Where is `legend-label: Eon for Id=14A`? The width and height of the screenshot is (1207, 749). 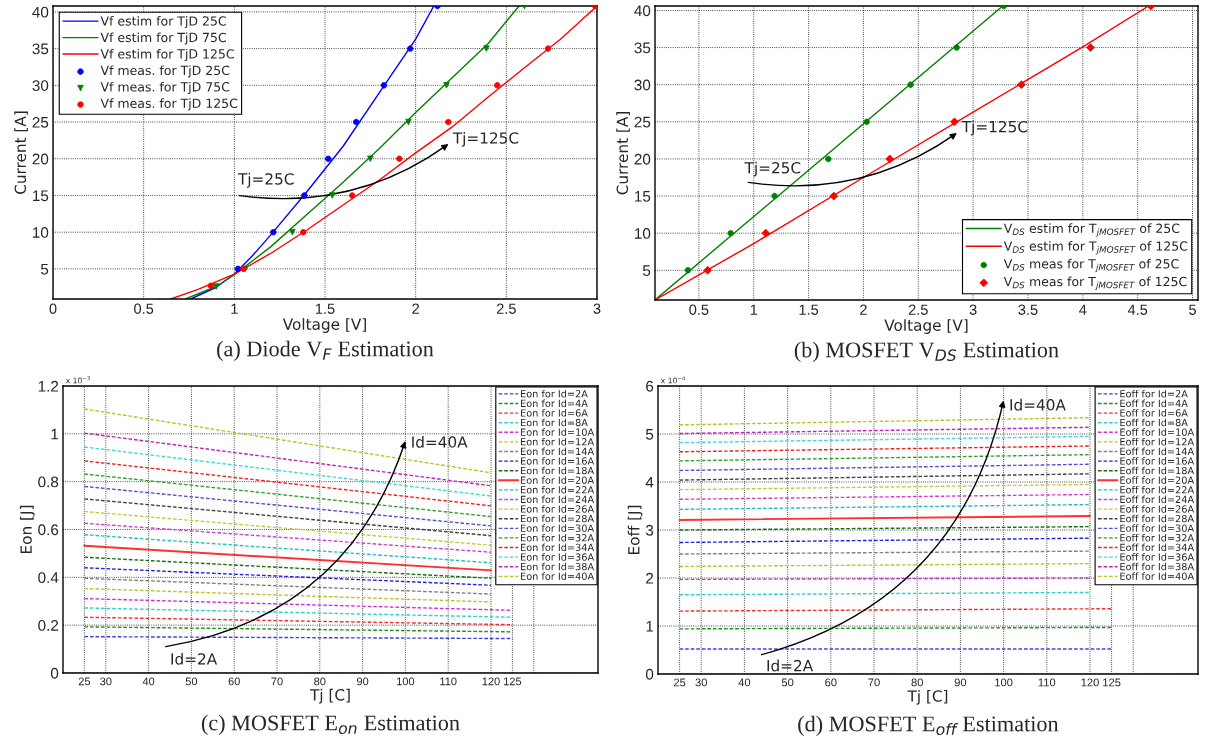 legend-label: Eon for Id=14A is located at coordinates (558, 451).